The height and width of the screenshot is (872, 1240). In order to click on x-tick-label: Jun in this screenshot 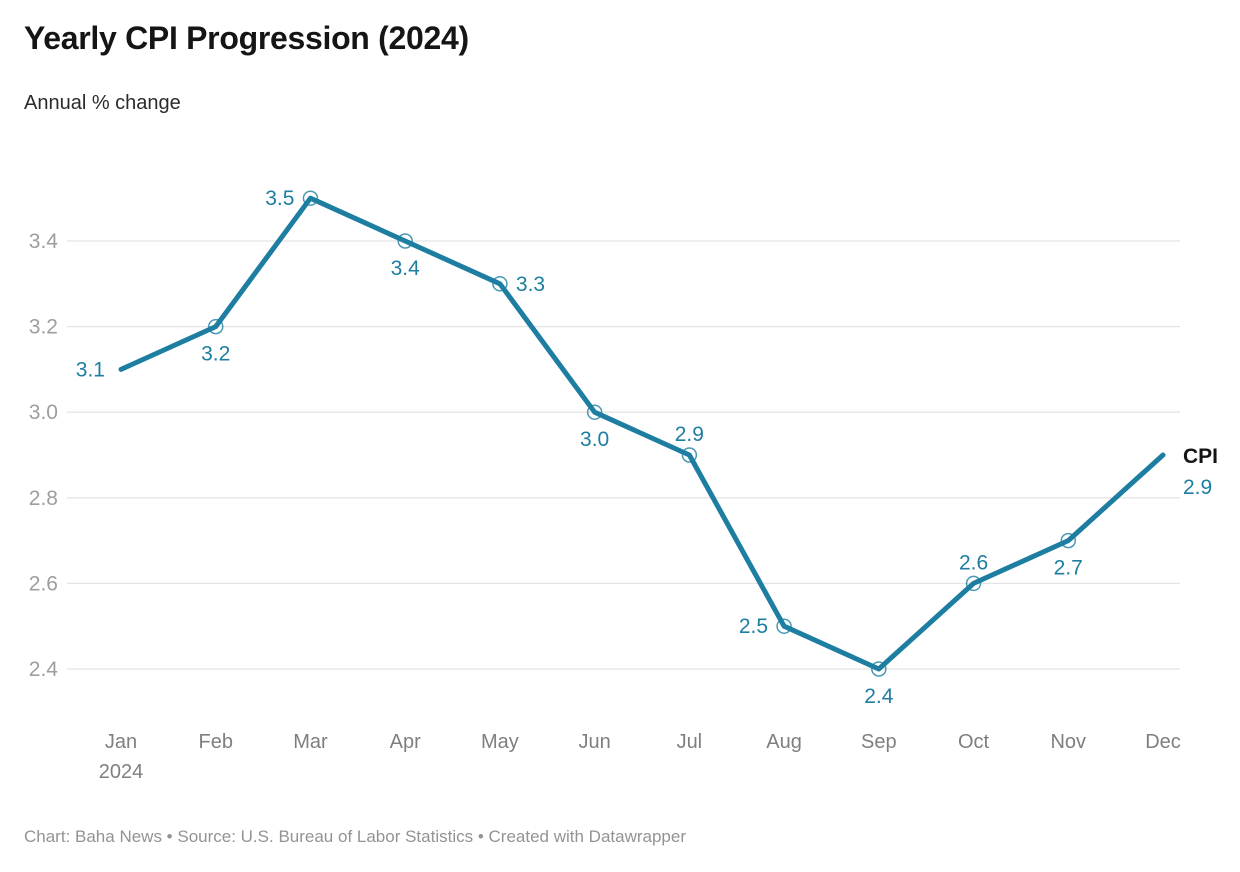, I will do `click(595, 742)`.